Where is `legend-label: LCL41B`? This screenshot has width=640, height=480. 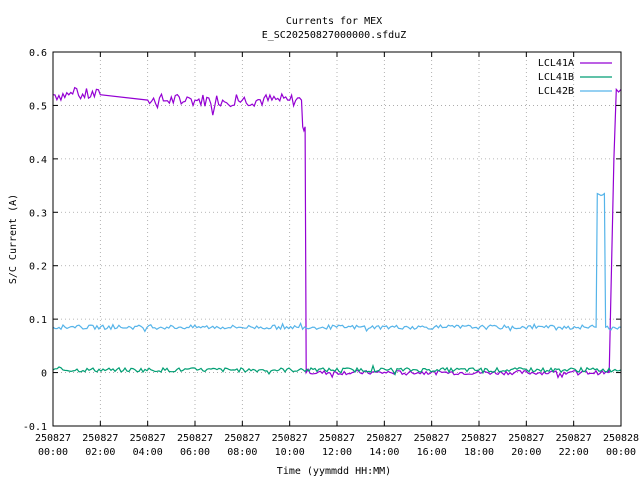 legend-label: LCL41B is located at coordinates (556, 77).